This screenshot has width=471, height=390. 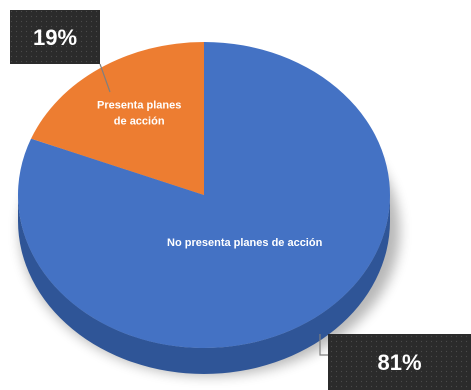 I want to click on callout-leader-presenta-planes-de-accion, so click(x=105, y=78).